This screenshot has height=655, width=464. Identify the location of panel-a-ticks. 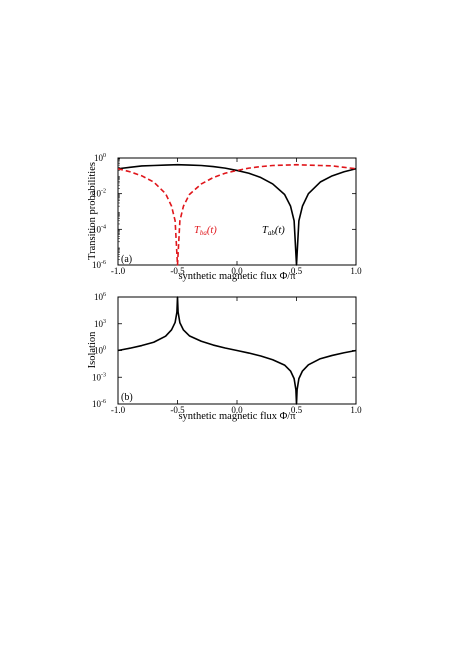
(237, 211).